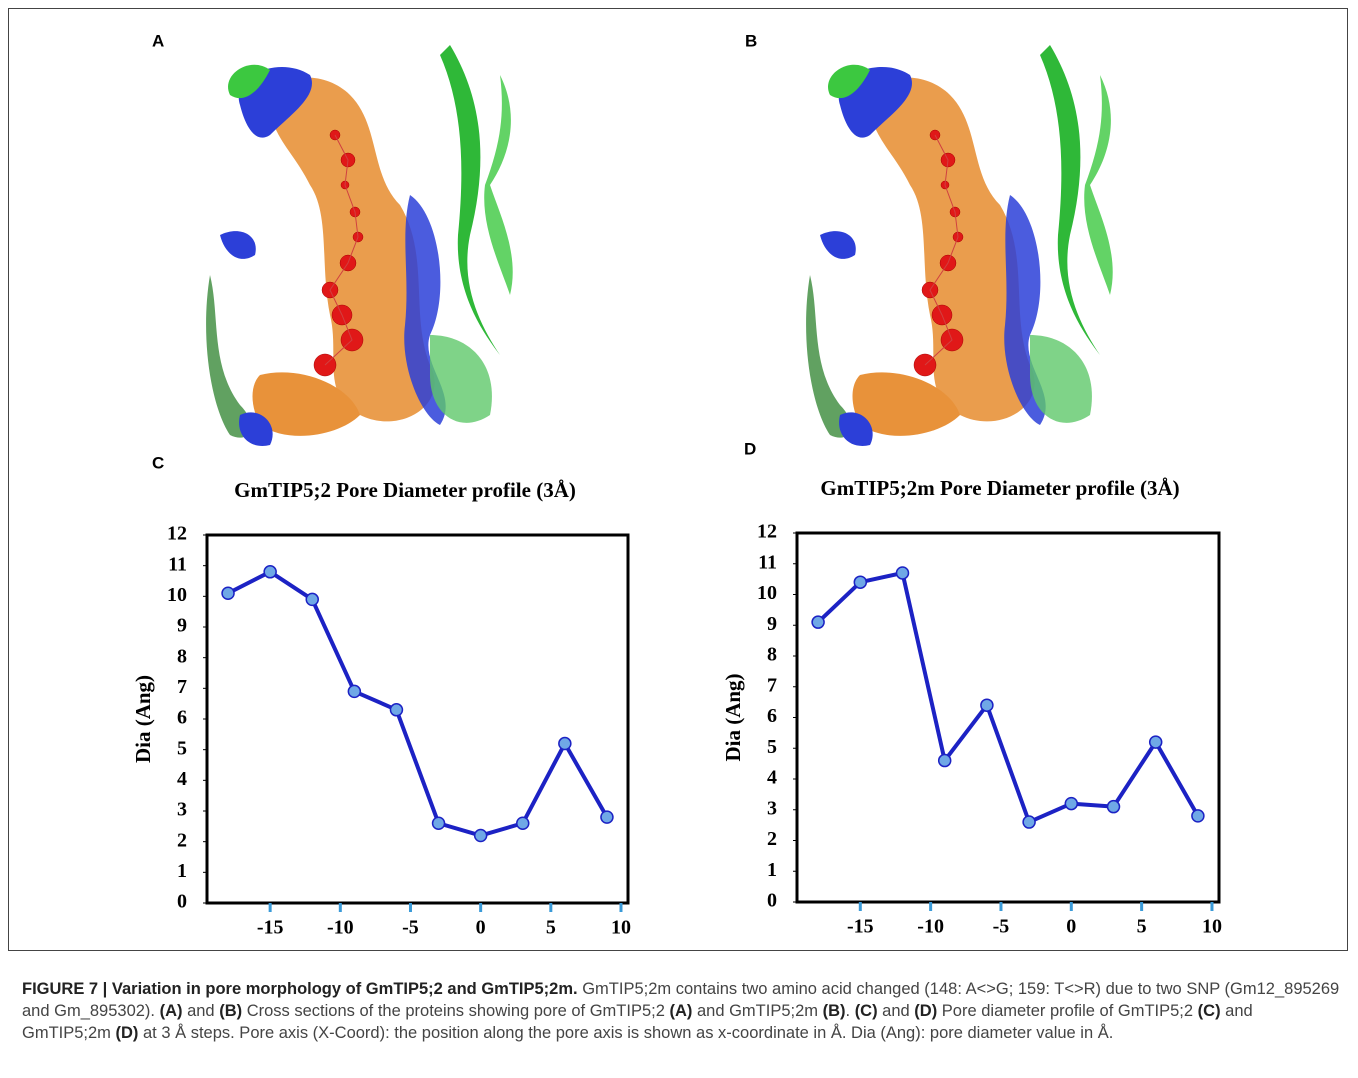  Describe the element at coordinates (750, 448) in the screenshot. I see `panel-label: D` at that location.